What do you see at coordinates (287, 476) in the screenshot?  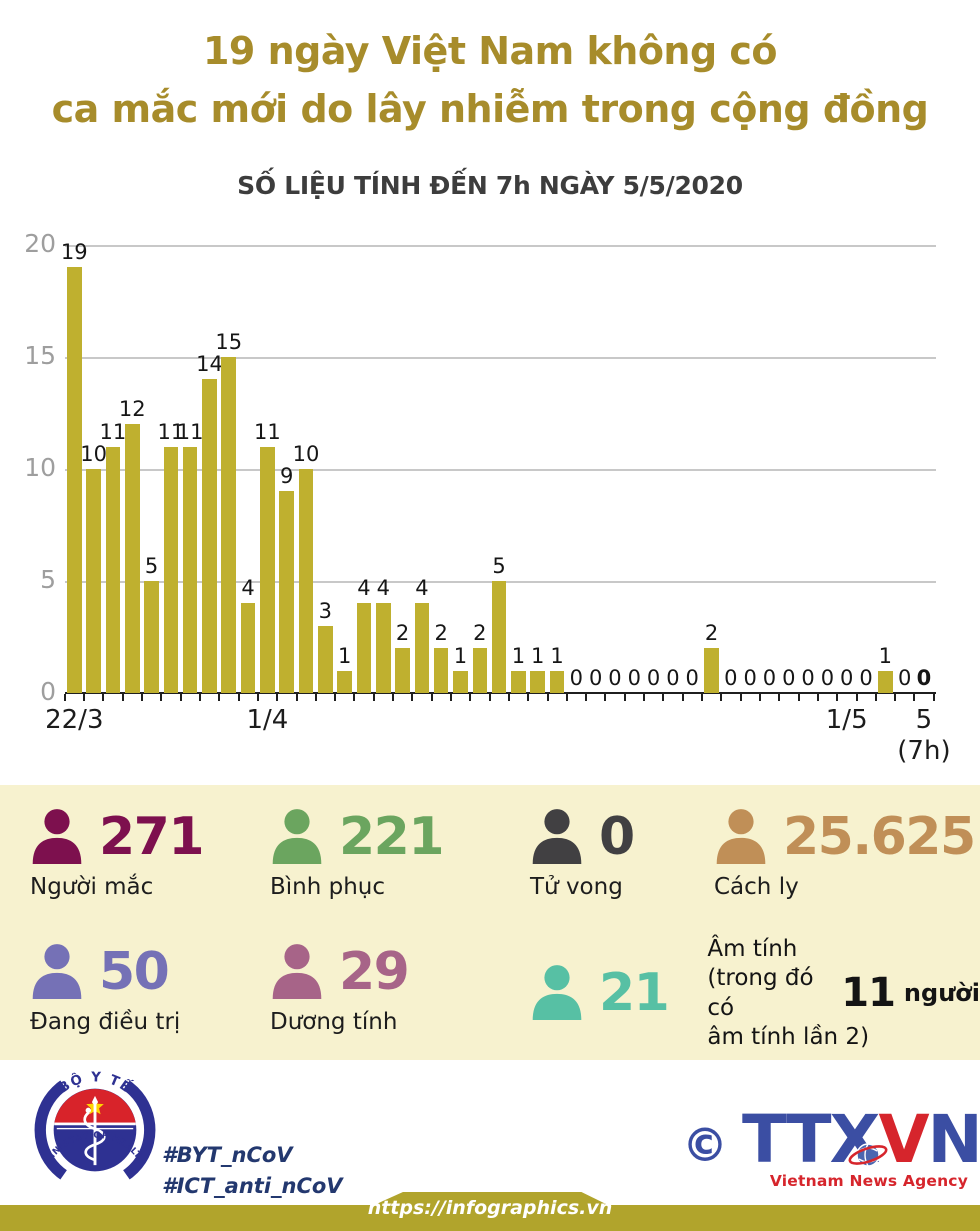 I see `bar-value-label: 9` at bounding box center [287, 476].